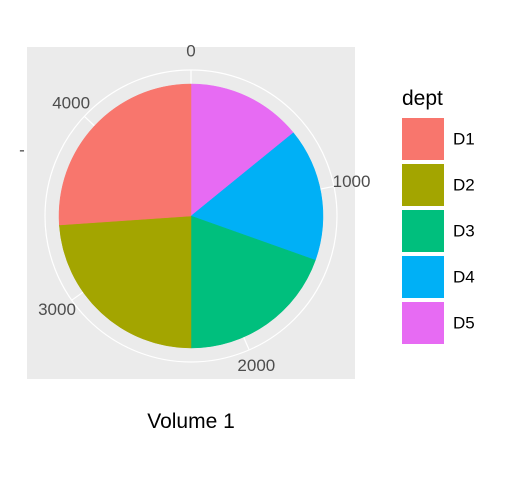 The image size is (513, 480). I want to click on legend: dept D1 D2 D3 D4 D5, so click(438, 215).